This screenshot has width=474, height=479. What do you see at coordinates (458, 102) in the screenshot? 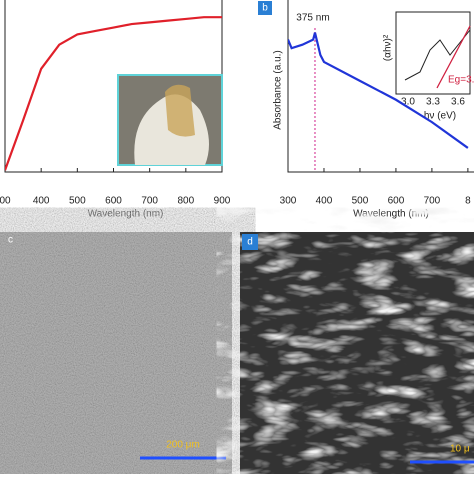
I see `inset-tick: 3.6` at bounding box center [458, 102].